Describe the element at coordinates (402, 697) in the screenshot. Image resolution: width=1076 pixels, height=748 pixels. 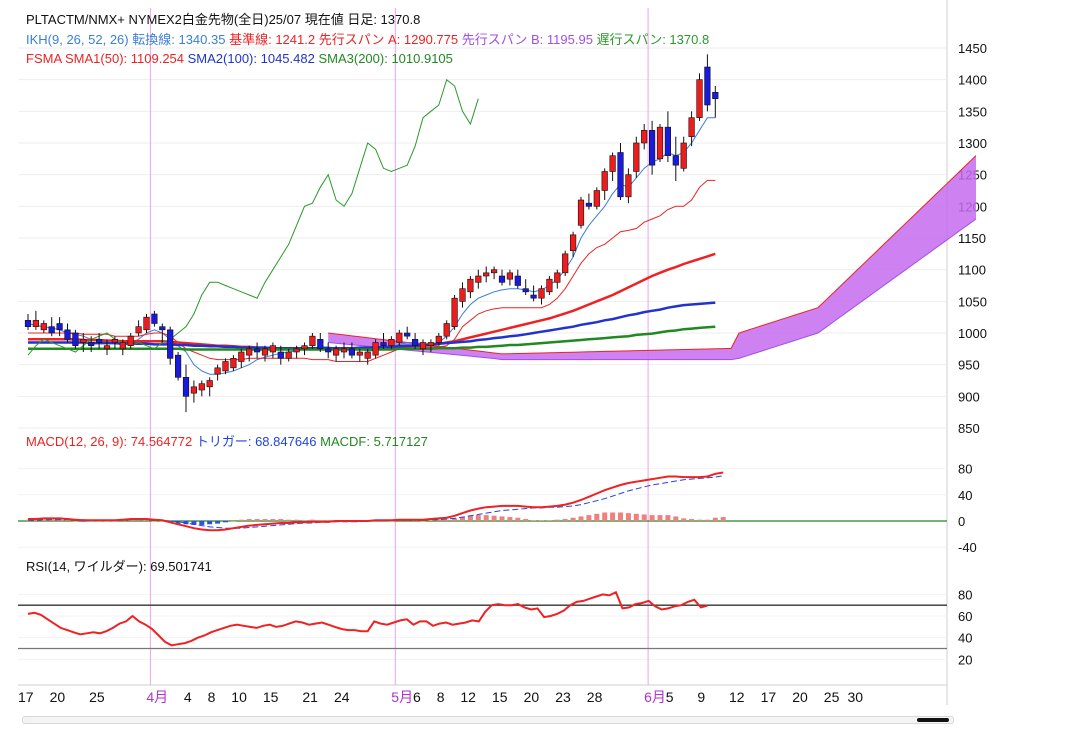
I see `x-tick-label: 5月` at that location.